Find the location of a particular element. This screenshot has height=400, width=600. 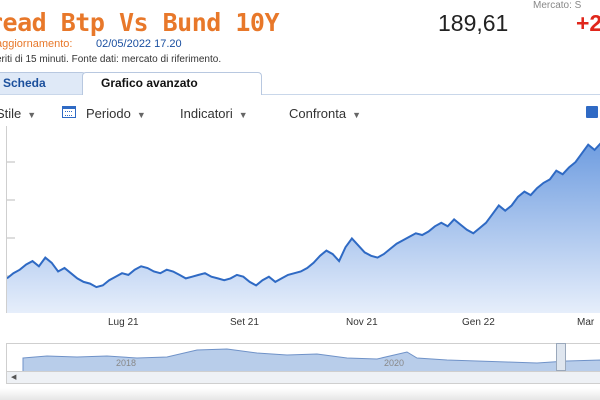

navigator-chart is located at coordinates (303, 358).